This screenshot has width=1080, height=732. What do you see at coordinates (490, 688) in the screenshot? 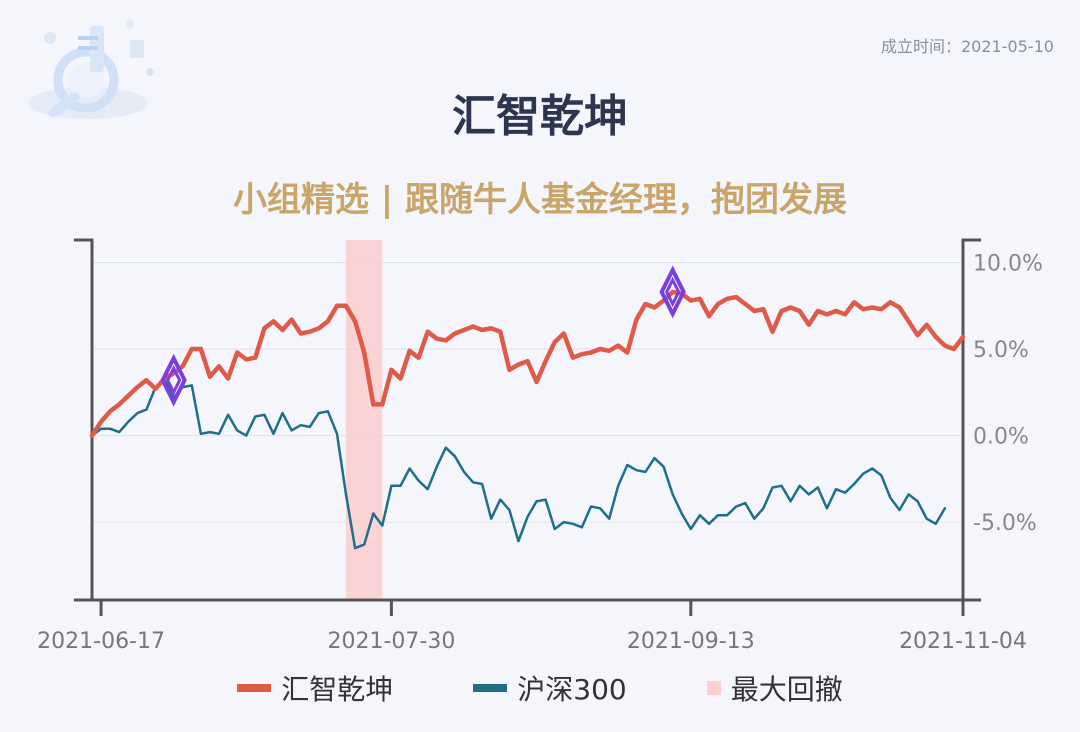
I see `legend-swatch-index` at bounding box center [490, 688].